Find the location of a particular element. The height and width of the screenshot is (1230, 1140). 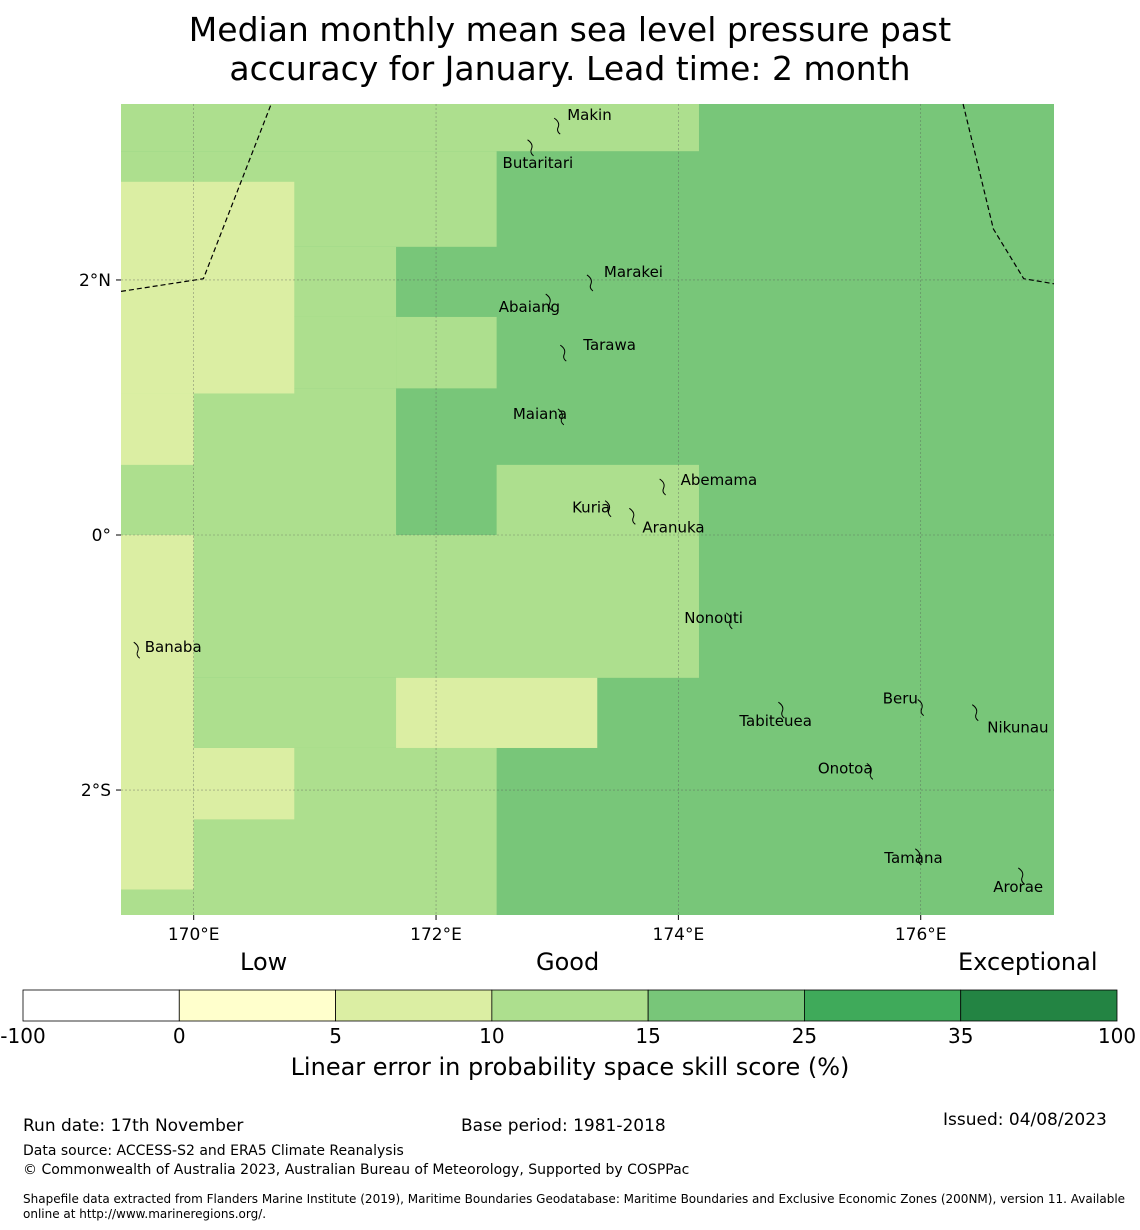

island-label: Arorae is located at coordinates (1018, 887).